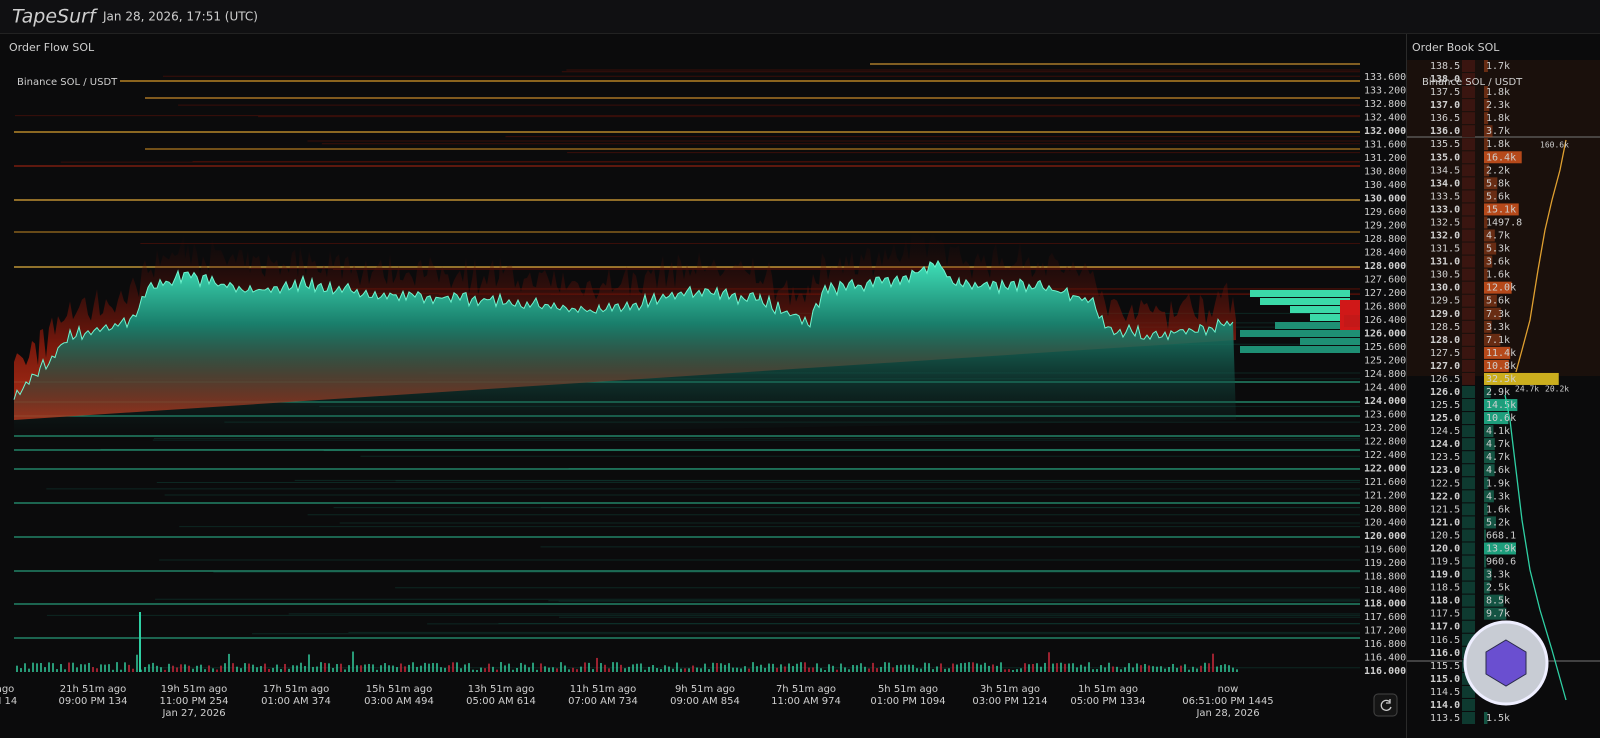  I want to click on size-label: 1497.8, so click(1504, 222).